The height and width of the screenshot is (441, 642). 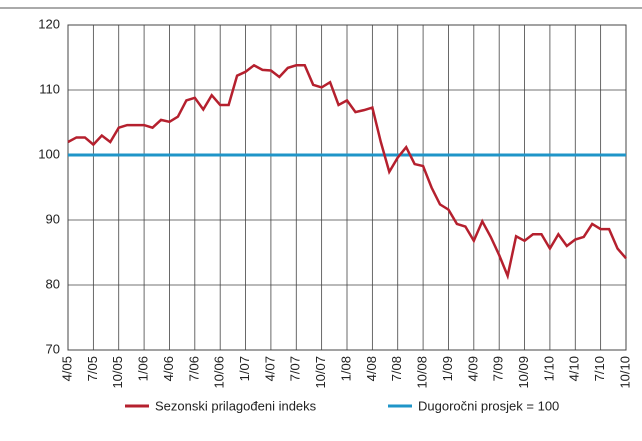 What do you see at coordinates (236, 405) in the screenshot?
I see `legend-label: Sezonski prilagođeni indeks` at bounding box center [236, 405].